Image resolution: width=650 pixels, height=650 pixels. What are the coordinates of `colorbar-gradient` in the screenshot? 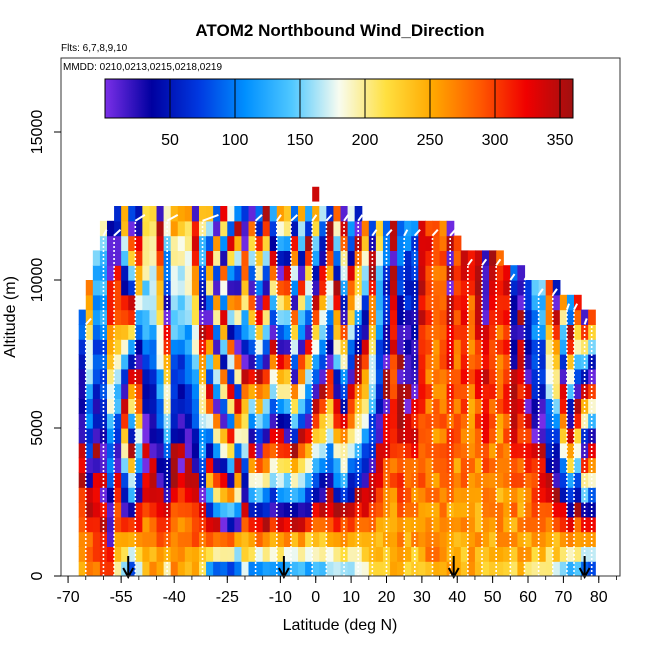 It's located at (339, 98).